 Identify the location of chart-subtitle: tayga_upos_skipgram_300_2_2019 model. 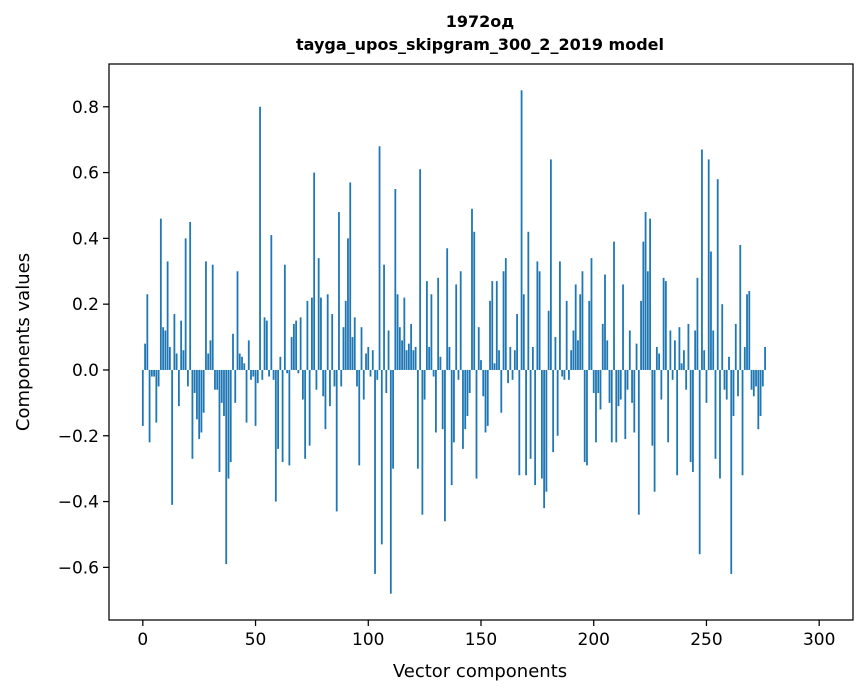
(480, 44).